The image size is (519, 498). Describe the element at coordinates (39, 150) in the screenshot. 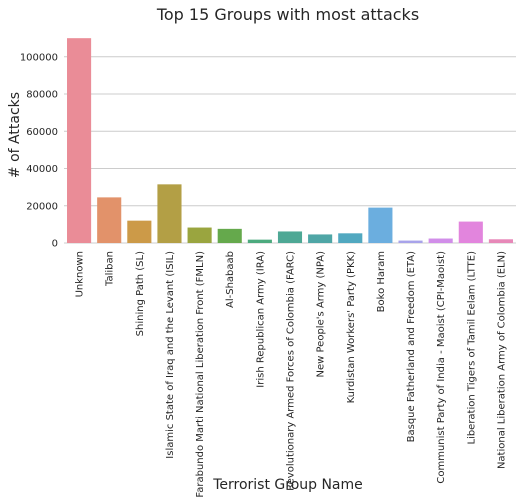

I see `y-tick-labels: 0 20000 40000 60000 80000 100000` at that location.